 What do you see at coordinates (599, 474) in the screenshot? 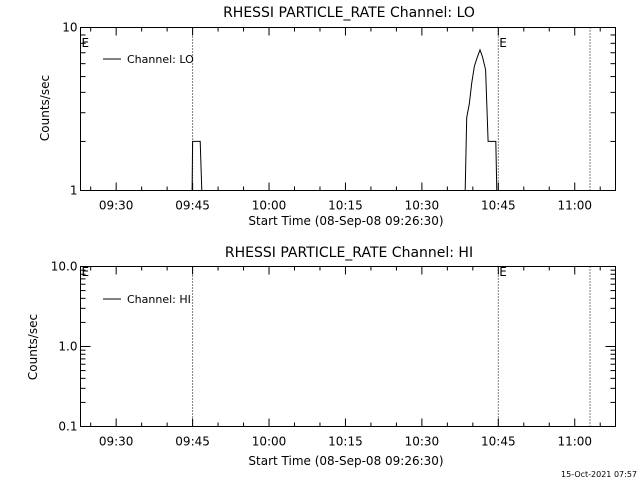
I see `footer-timestamp: 15-Oct-2021 07:57` at bounding box center [599, 474].